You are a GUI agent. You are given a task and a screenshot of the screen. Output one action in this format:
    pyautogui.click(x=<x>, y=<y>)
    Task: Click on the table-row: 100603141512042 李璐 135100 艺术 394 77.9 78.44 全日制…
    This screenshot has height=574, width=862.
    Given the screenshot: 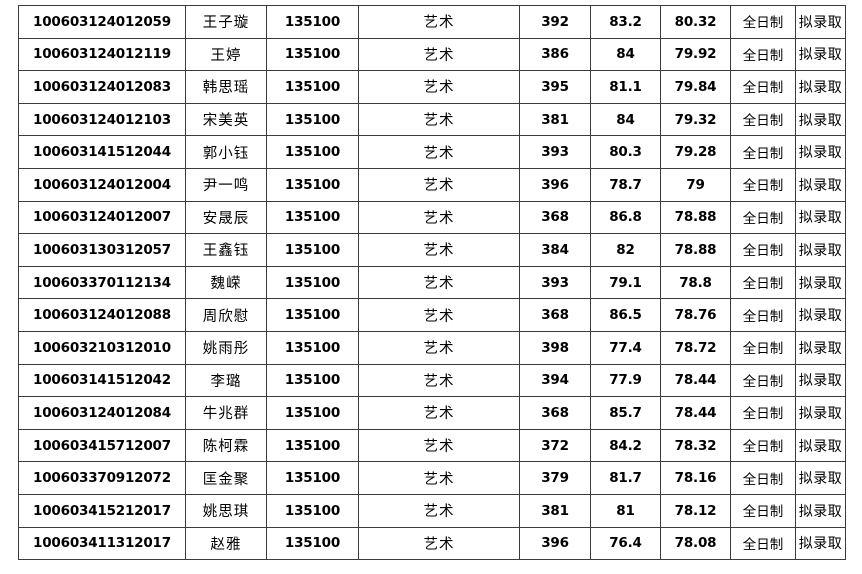 What is the action you would take?
    pyautogui.click(x=432, y=380)
    